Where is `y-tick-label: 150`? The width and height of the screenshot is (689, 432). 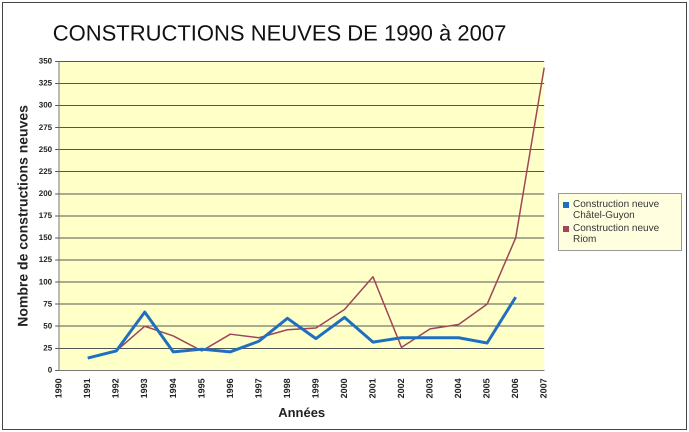
y-tick-label: 150 is located at coordinates (45, 237).